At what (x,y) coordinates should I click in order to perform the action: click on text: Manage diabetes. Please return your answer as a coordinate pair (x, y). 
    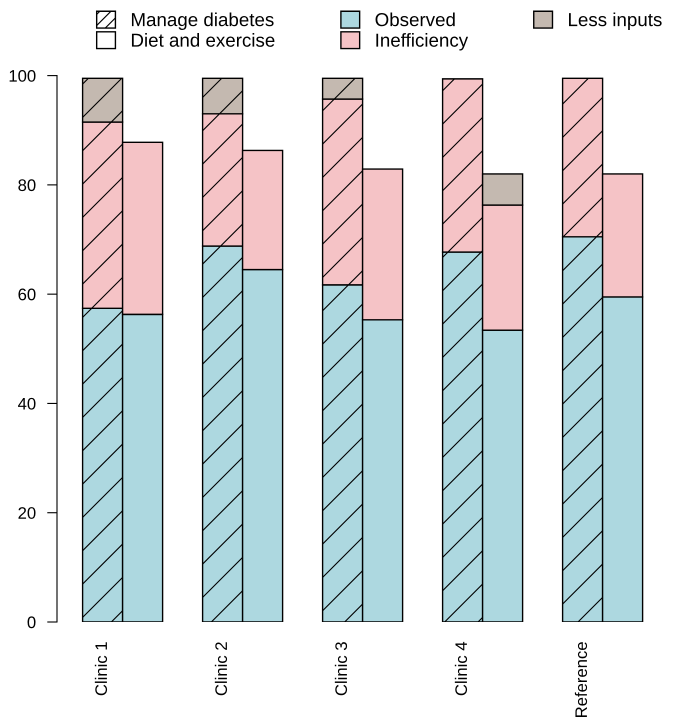
    Looking at the image, I should click on (203, 21).